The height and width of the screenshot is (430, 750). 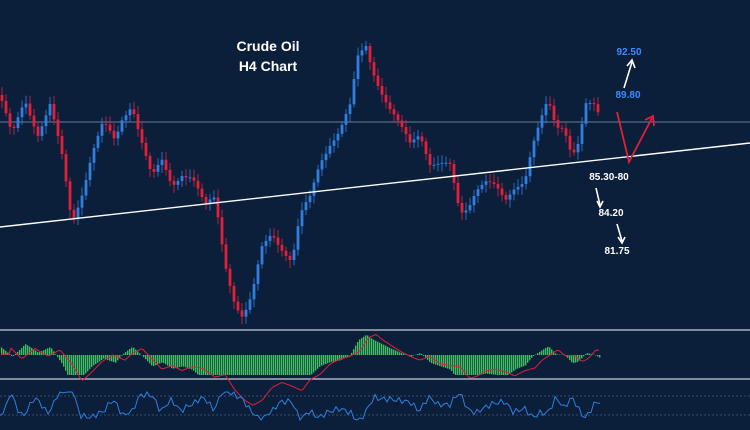 I want to click on target-up-label-2: 89.80, so click(x=627, y=95).